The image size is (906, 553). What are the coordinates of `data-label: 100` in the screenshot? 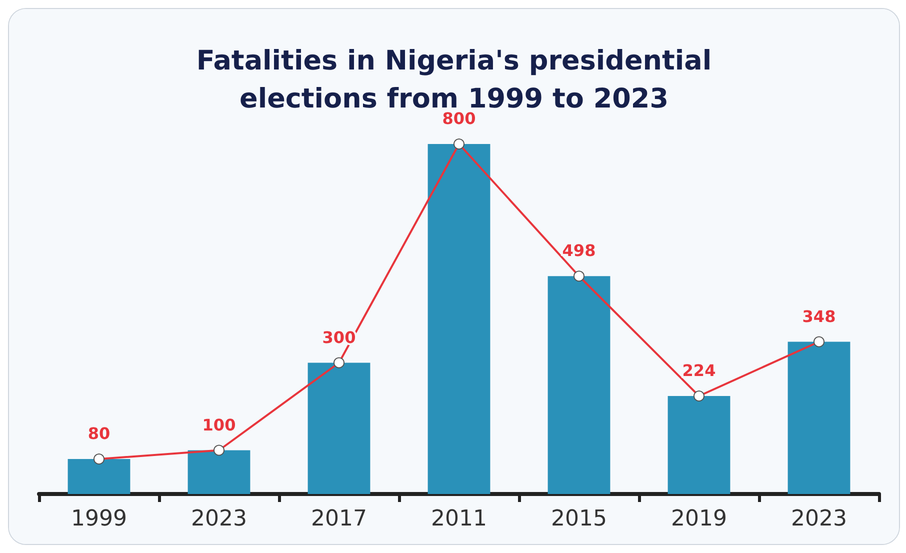 It's located at (219, 424).